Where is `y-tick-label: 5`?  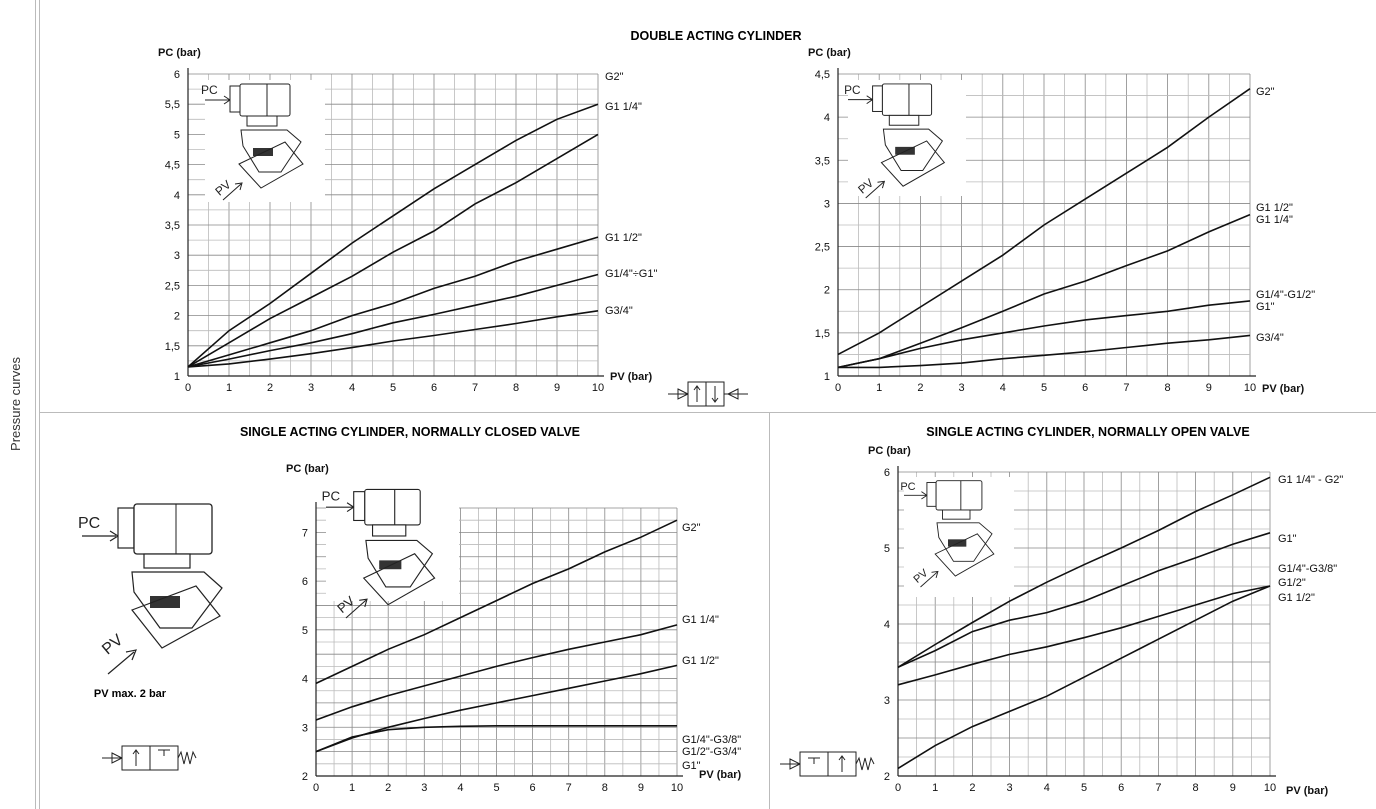 y-tick-label: 5 is located at coordinates (177, 135).